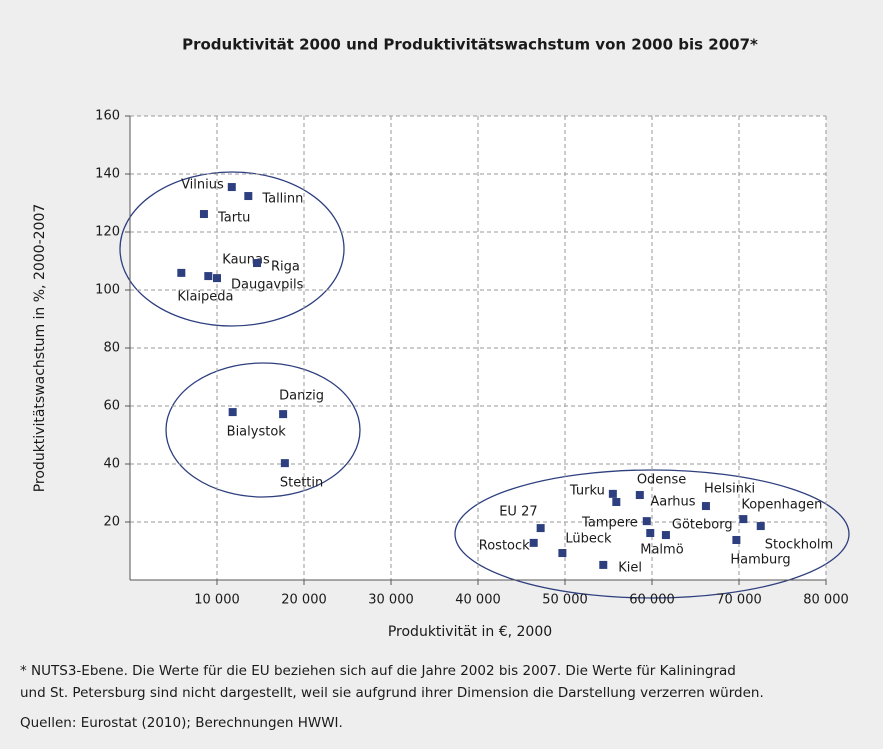 This screenshot has width=883, height=749. Describe the element at coordinates (661, 550) in the screenshot. I see `point-label: Malmö` at that location.